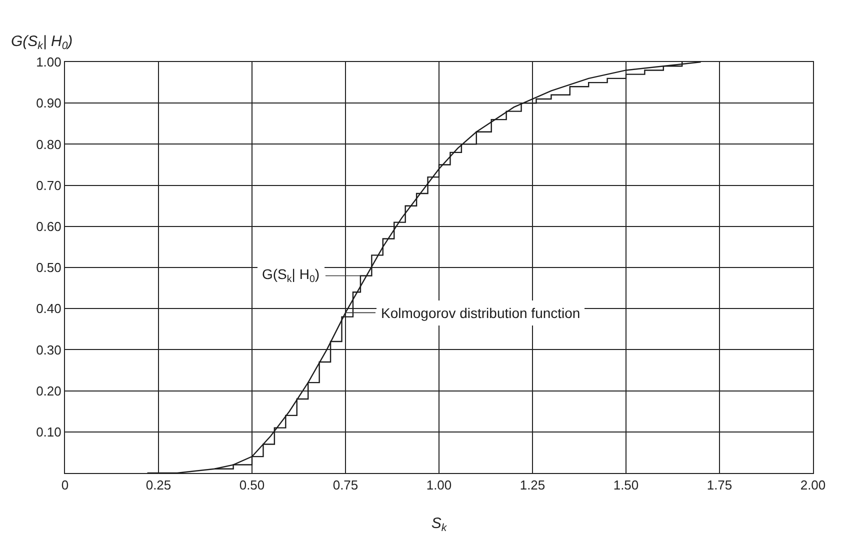  Describe the element at coordinates (49, 226) in the screenshot. I see `y-tick-label: 0.60` at that location.